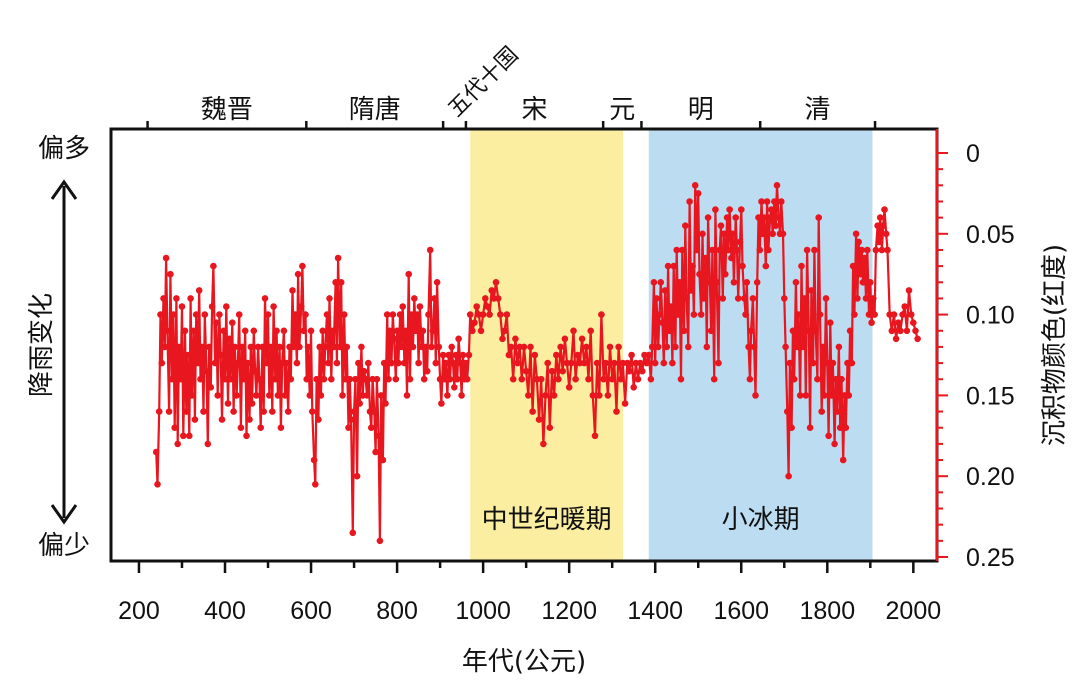 This screenshot has height=698, width=1080. What do you see at coordinates (990, 316) in the screenshot?
I see `y-tick-label: 0.10` at bounding box center [990, 316].